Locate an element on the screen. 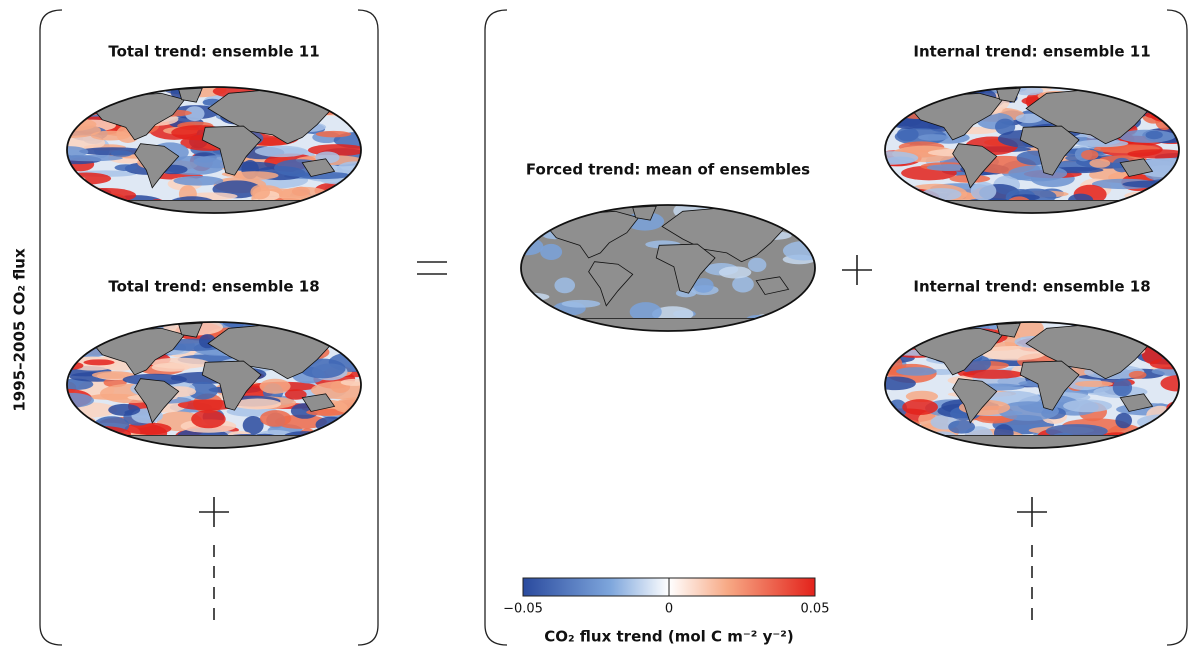  panel-title: Total trend: ensemble 11 is located at coordinates (213, 52).